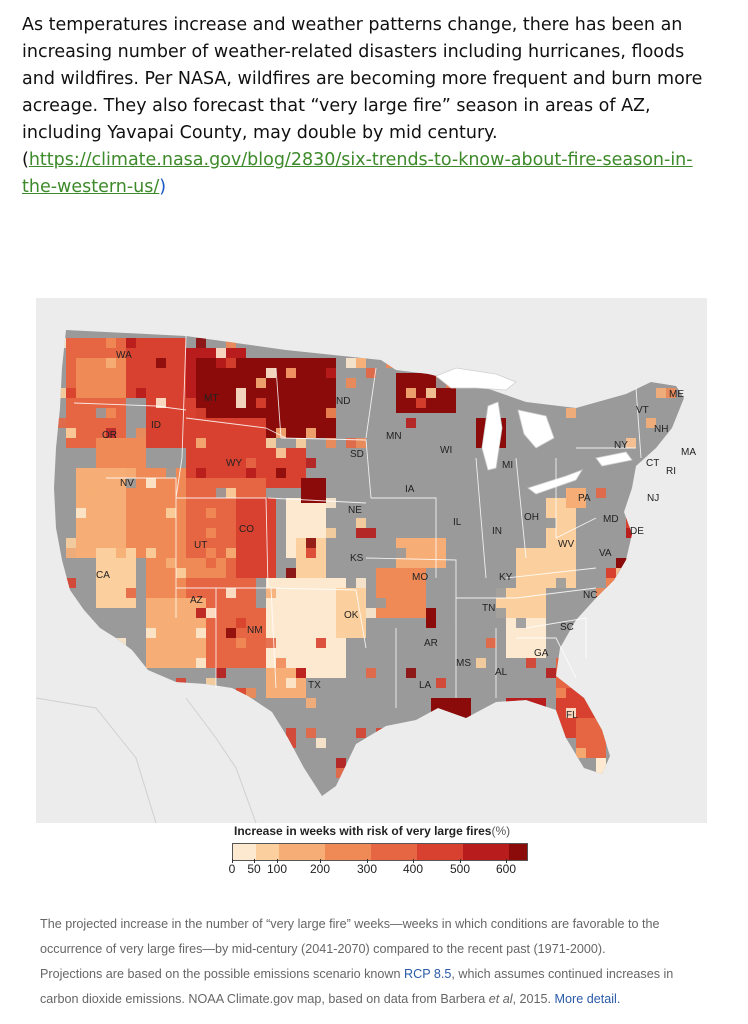 Image resolution: width=748 pixels, height=1024 pixels. I want to click on more-detail-link: More detail., so click(587, 999).